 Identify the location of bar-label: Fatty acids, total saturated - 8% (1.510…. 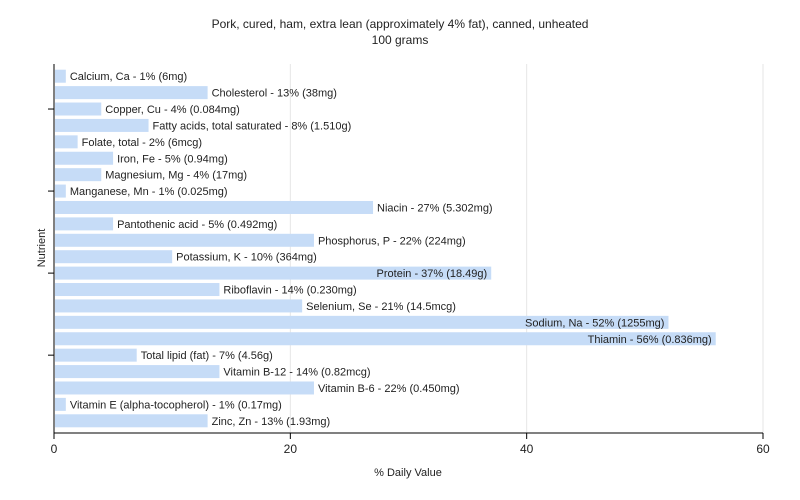
(252, 126).